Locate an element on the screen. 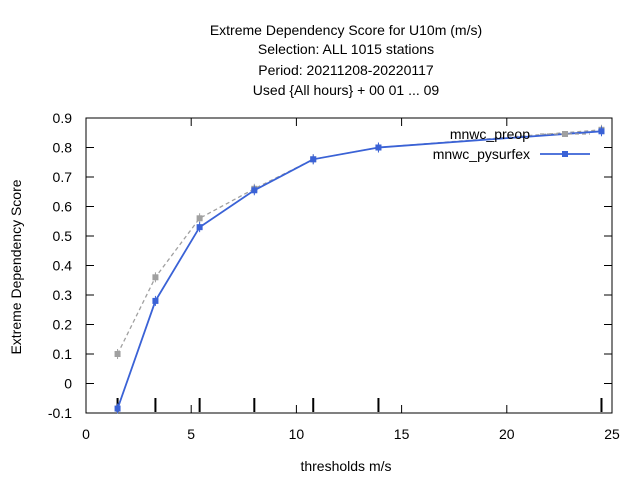  x-axis-label: thresholds m/s is located at coordinates (345, 466).